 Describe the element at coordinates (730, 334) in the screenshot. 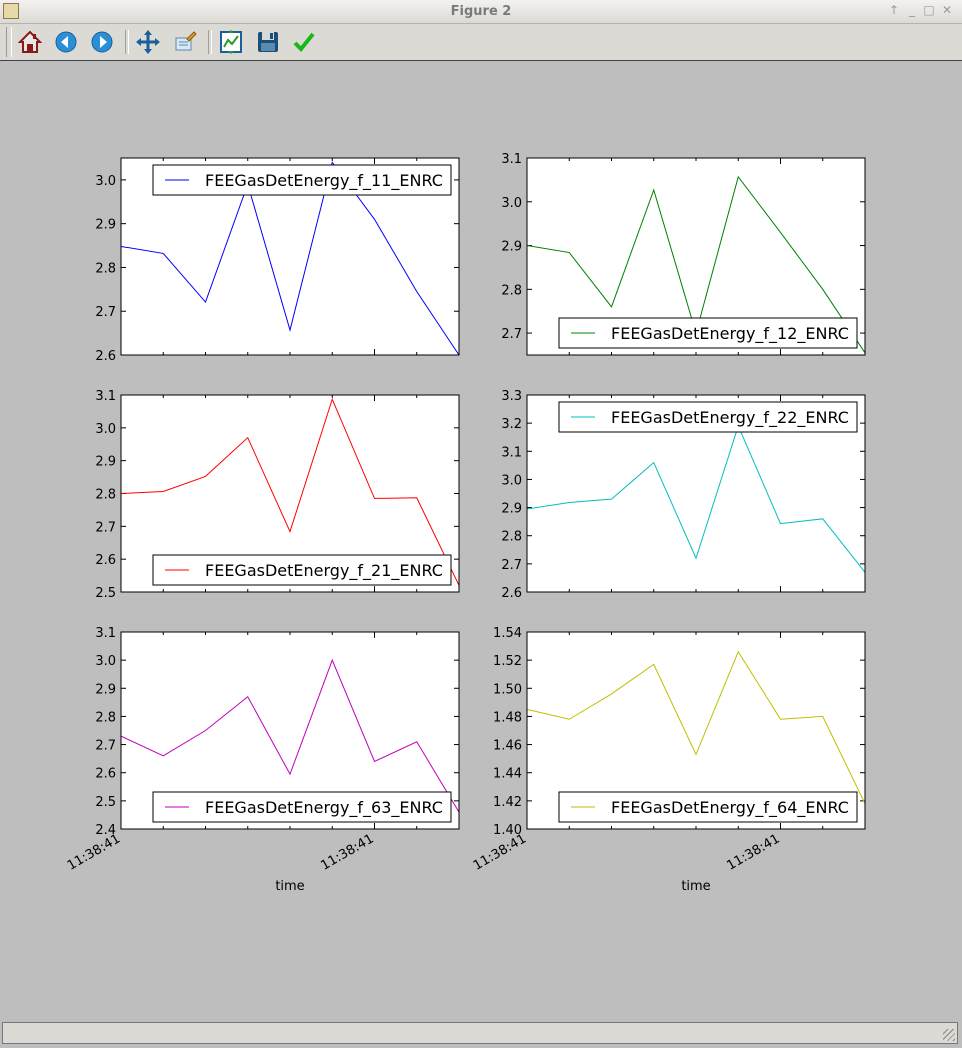

I see `legend-label: FEEGasDetEnergy_f_12_ENRC` at that location.